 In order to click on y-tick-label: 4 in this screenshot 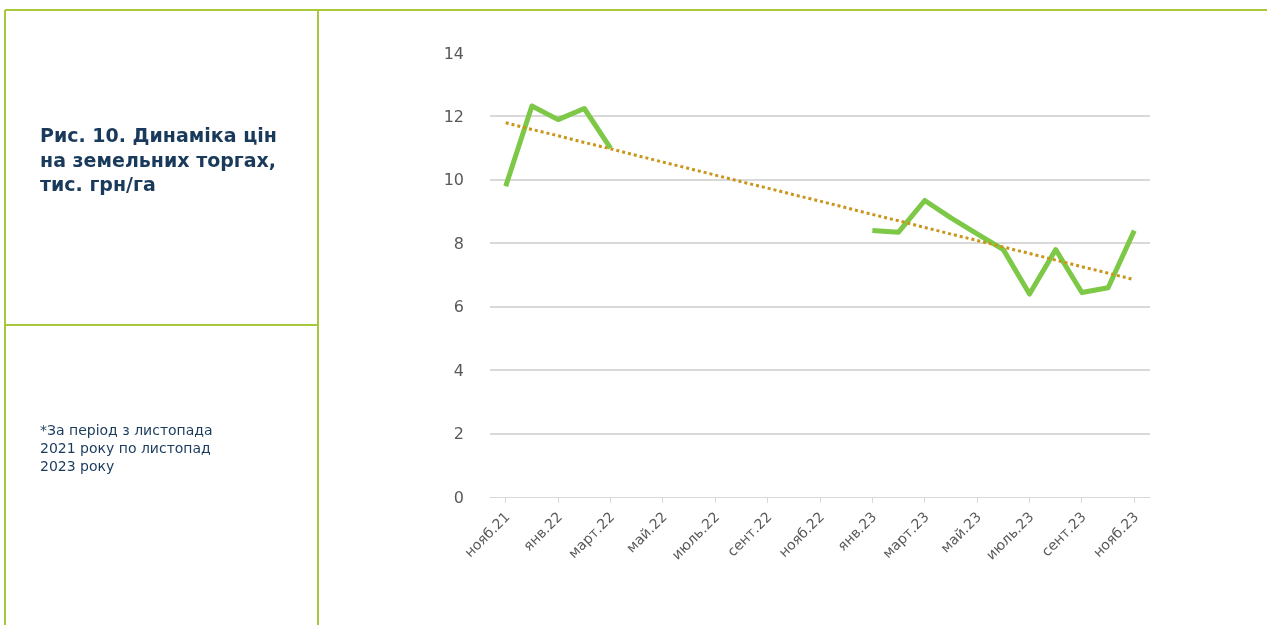, I will do `click(458, 370)`.